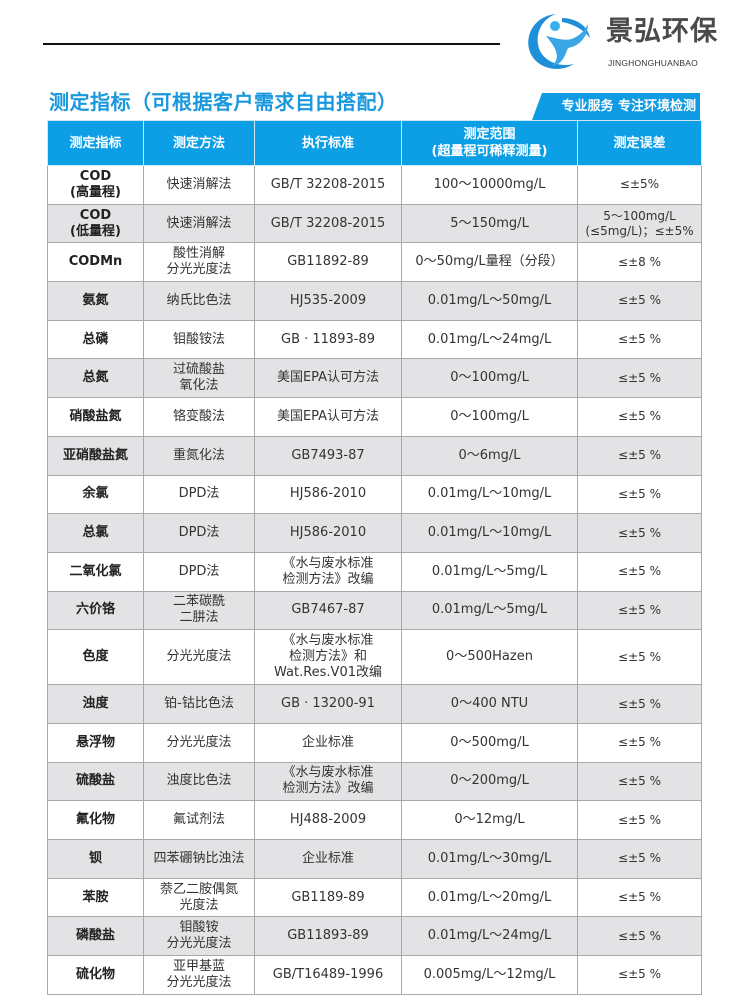 Image resolution: width=750 pixels, height=1004 pixels. Describe the element at coordinates (199, 820) in the screenshot. I see `cell-method: 氟试剂法` at that location.